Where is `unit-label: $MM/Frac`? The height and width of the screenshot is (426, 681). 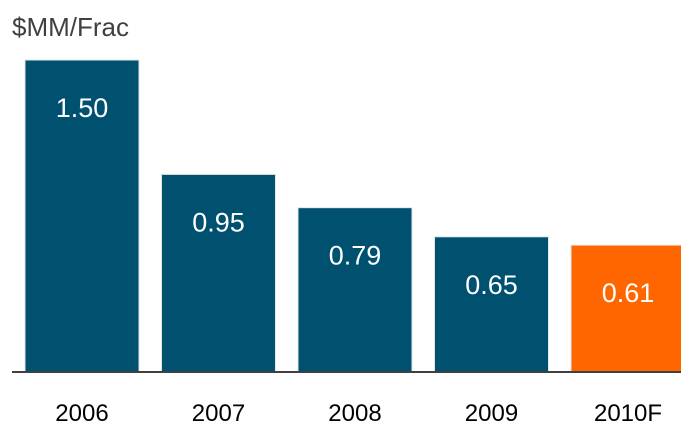
unit-label: $MM/Frac is located at coordinates (70, 27).